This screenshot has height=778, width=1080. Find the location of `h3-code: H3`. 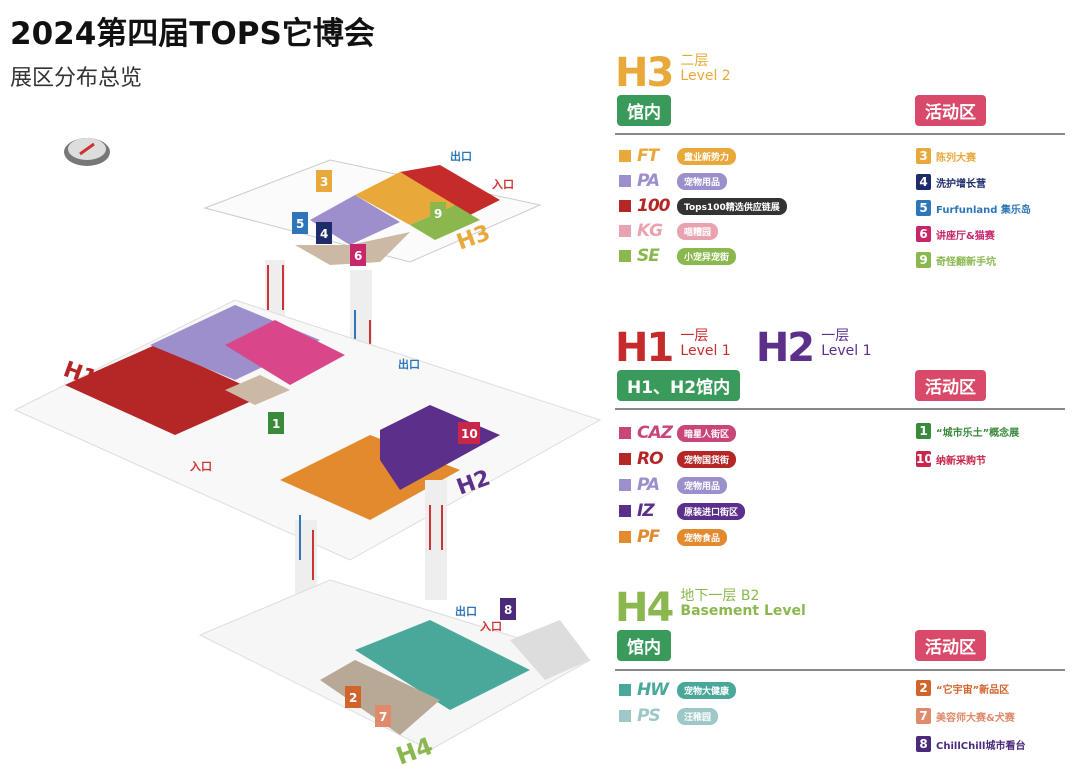

h3-code: H3 is located at coordinates (644, 73).